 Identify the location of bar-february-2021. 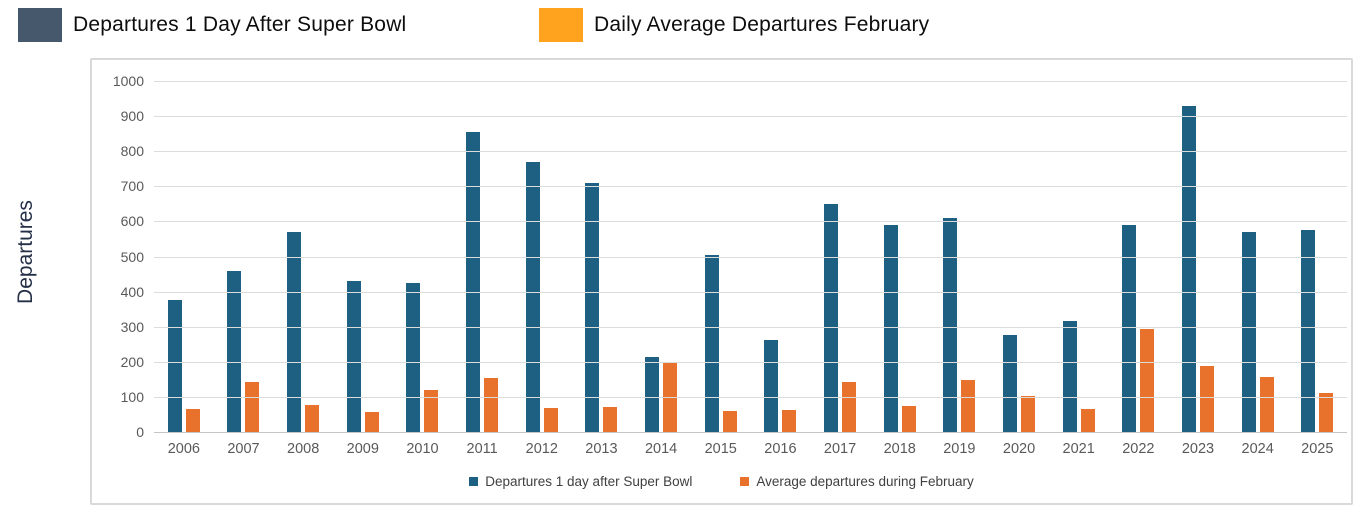
(1087, 420).